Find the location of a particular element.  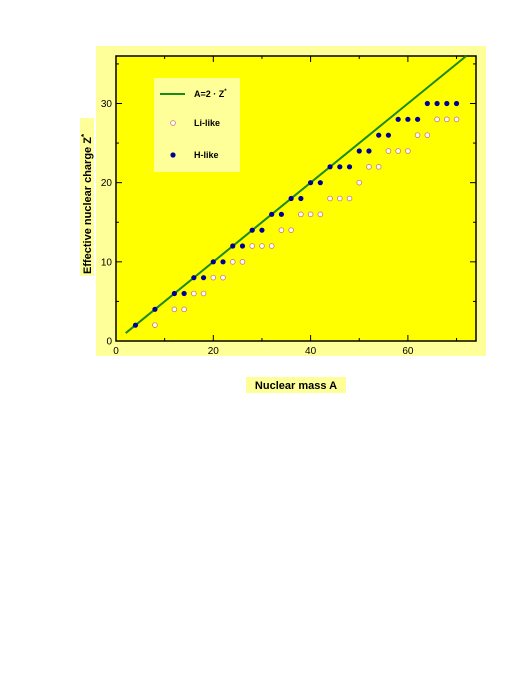

y-axis-title: Effective nuclear charge Z* is located at coordinates (87, 203).